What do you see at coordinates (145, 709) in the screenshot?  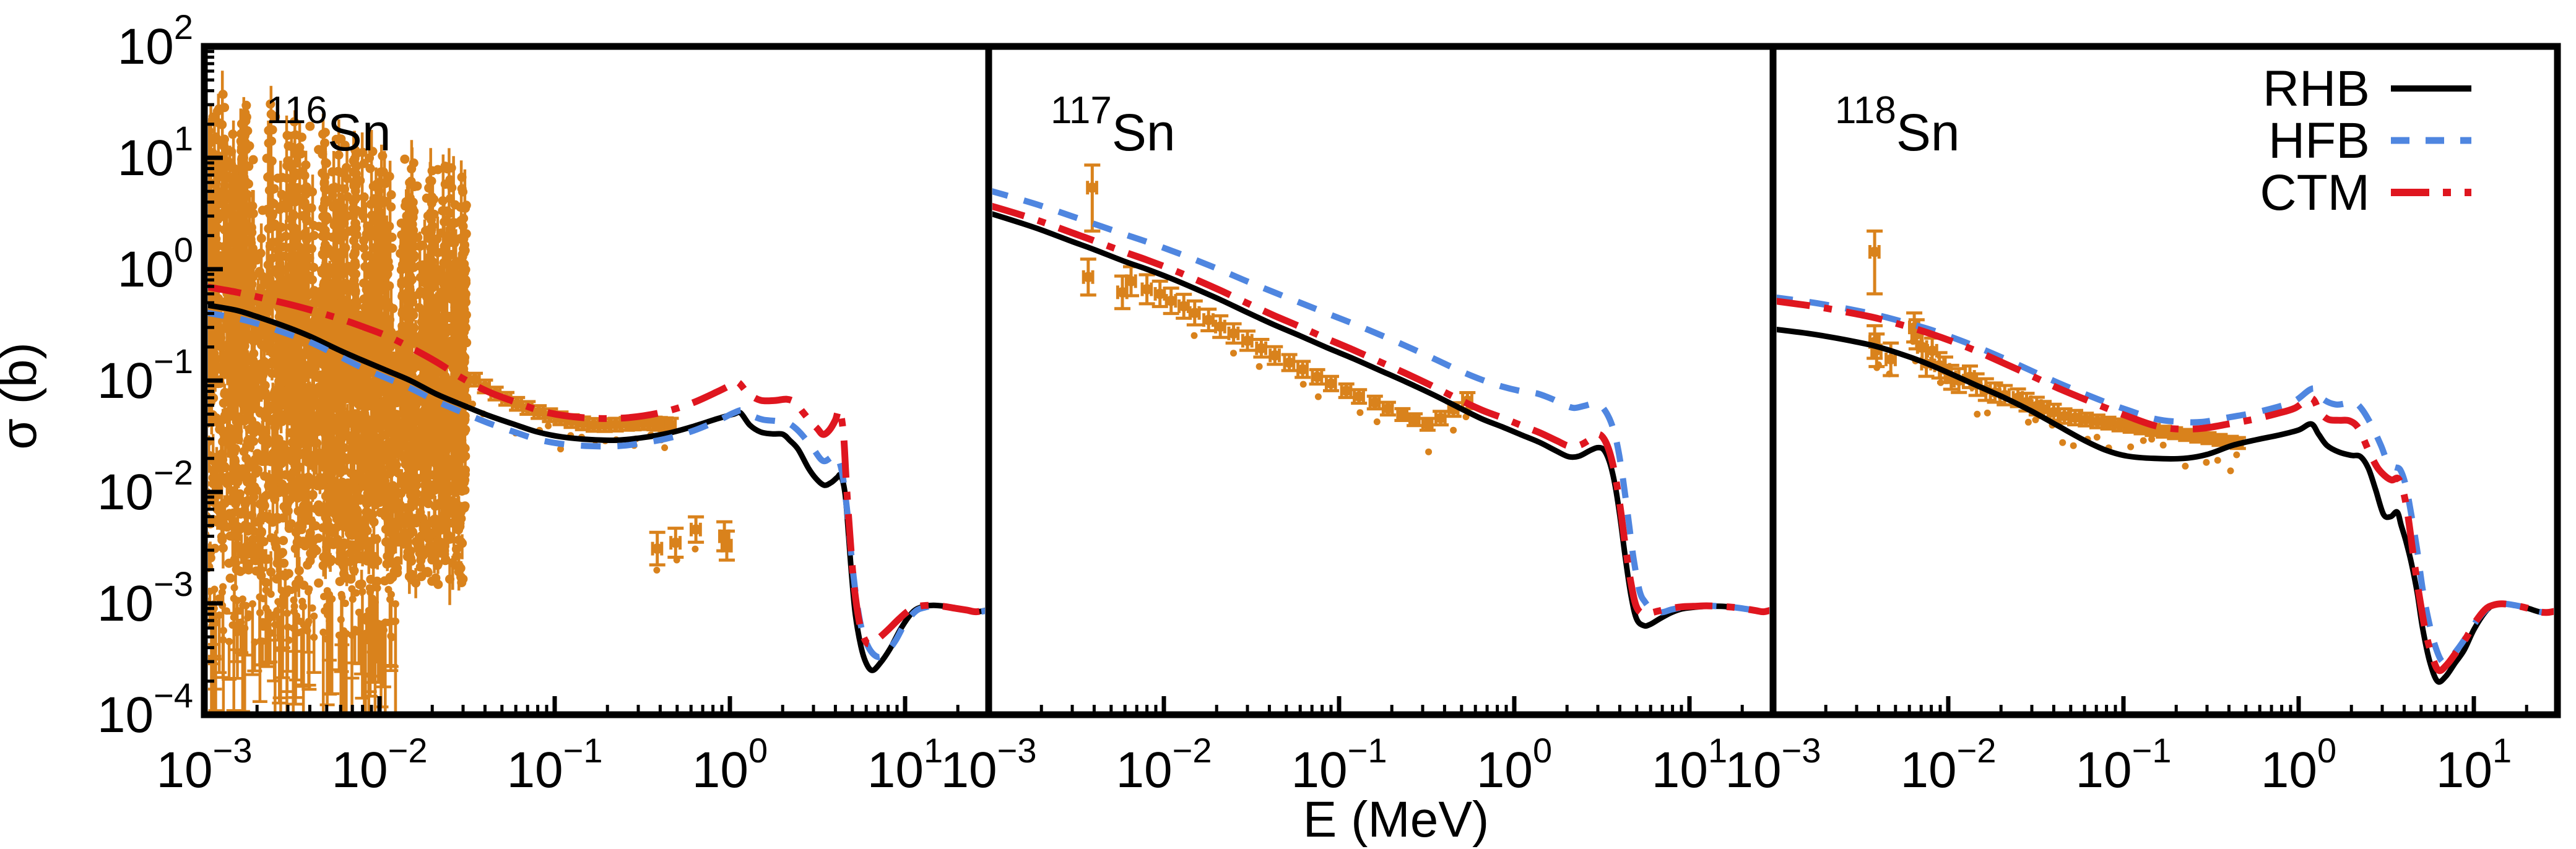 I see `y-tick-label: 10⁻⁴` at bounding box center [145, 709].